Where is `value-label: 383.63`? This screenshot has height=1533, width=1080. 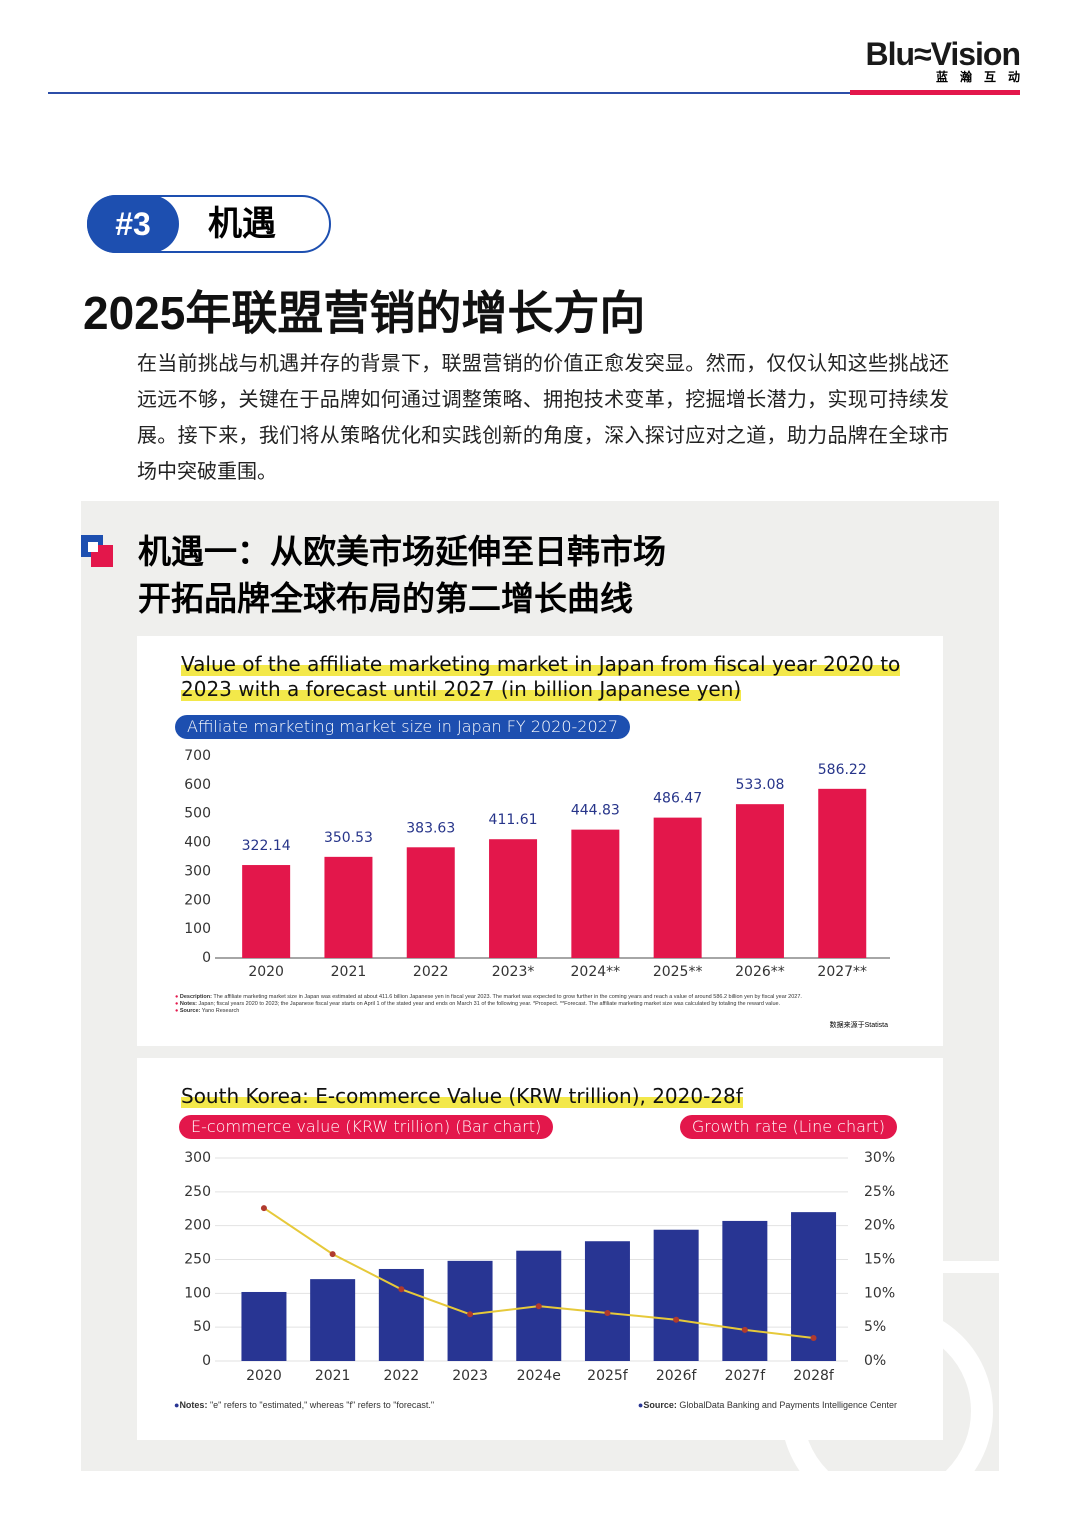 value-label: 383.63 is located at coordinates (430, 828).